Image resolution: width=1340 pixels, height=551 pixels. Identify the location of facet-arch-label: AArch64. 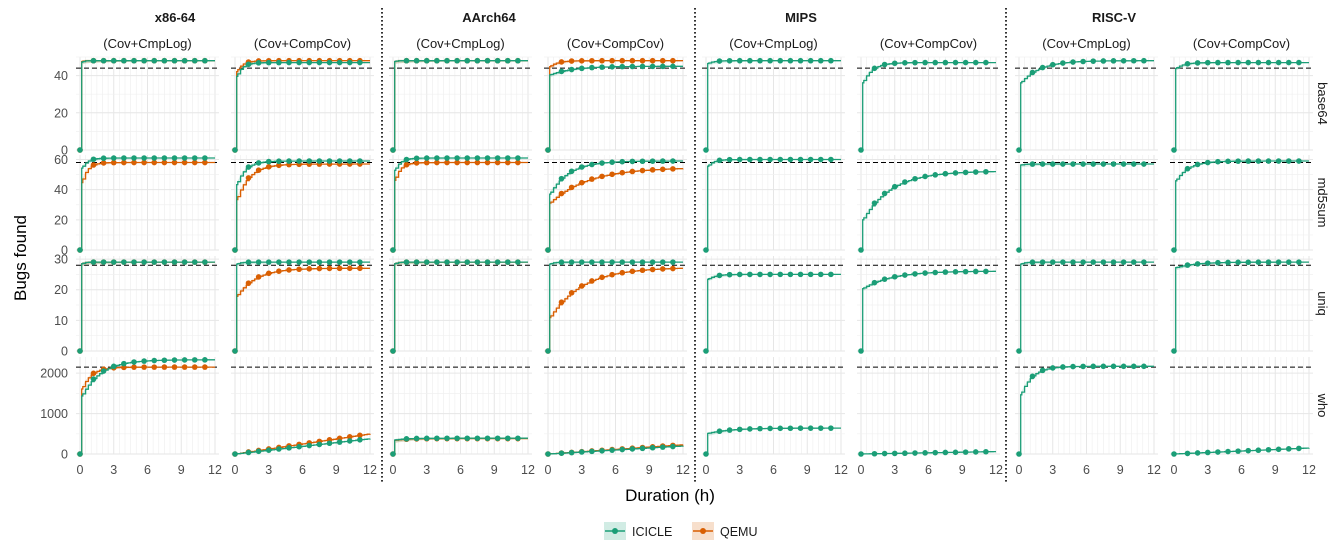
(489, 17).